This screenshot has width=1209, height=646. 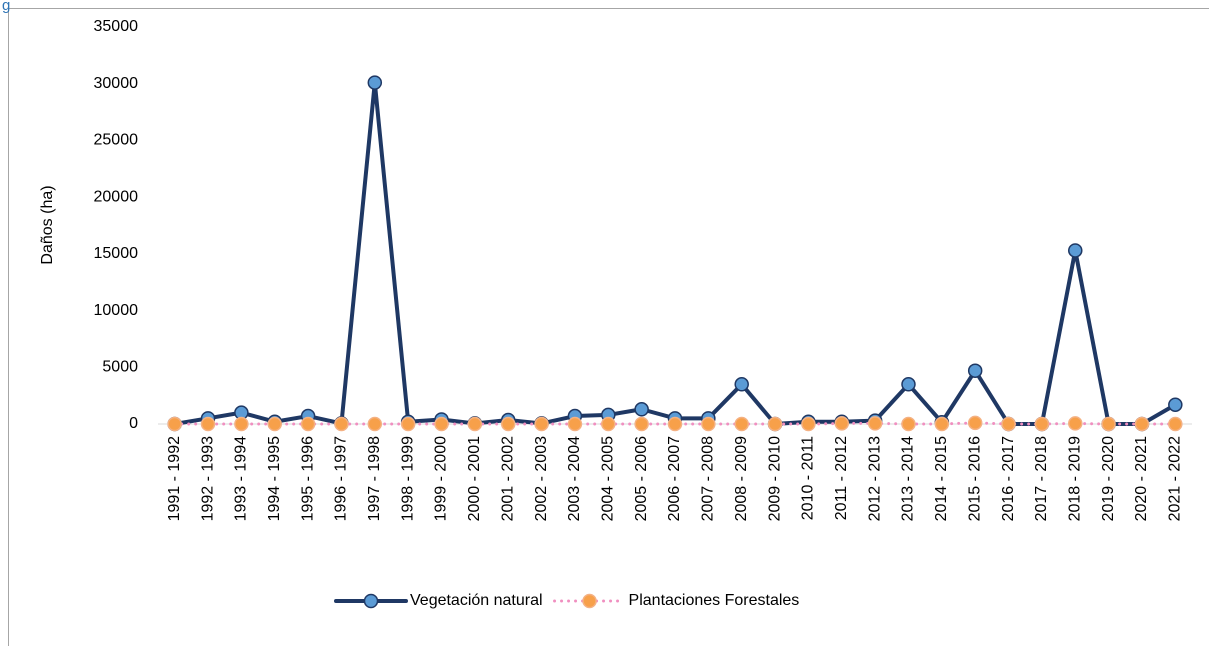 I want to click on x-tick-label: 2004 - 2005, so click(x=608, y=479).